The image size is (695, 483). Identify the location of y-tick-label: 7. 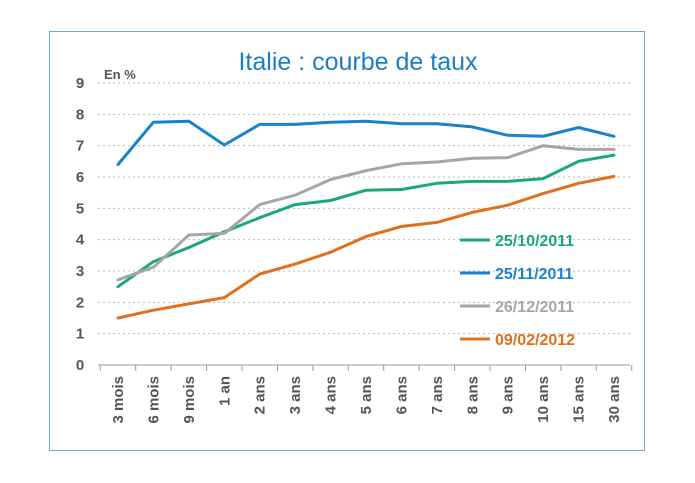
(80, 146).